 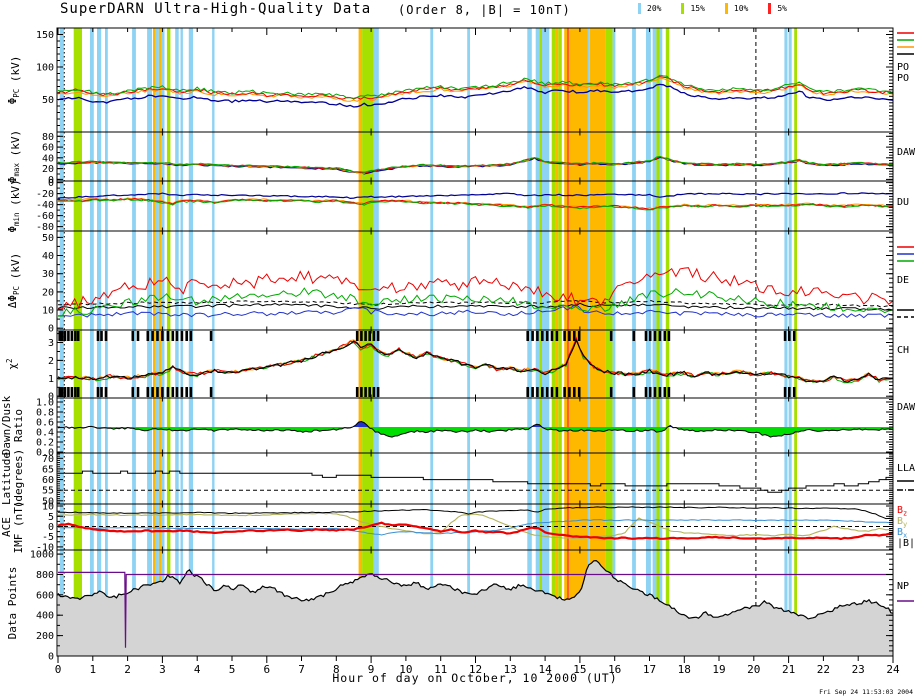 I want to click on x-tick-label: 14, so click(x=545, y=669).